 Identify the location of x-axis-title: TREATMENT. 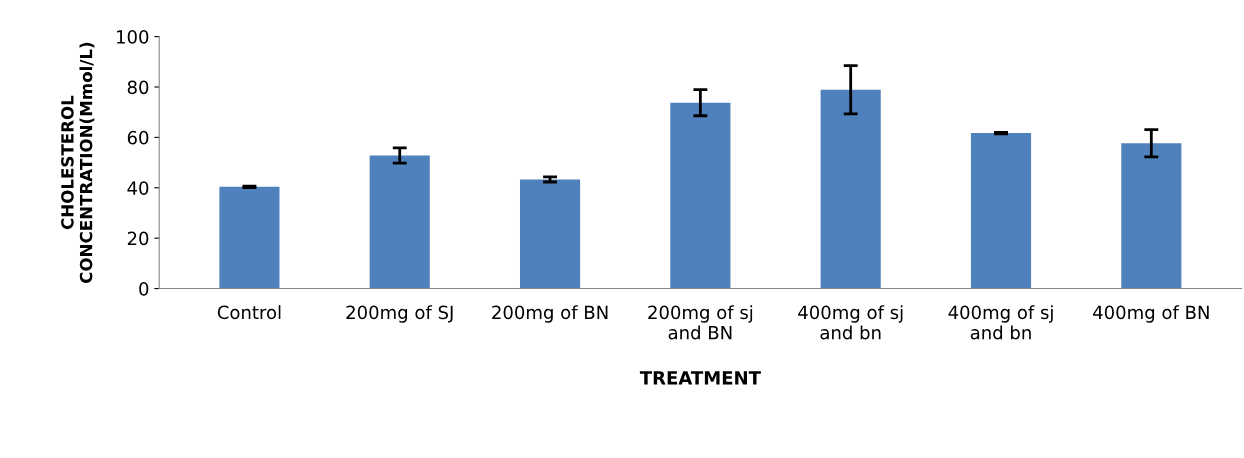
(700, 378).